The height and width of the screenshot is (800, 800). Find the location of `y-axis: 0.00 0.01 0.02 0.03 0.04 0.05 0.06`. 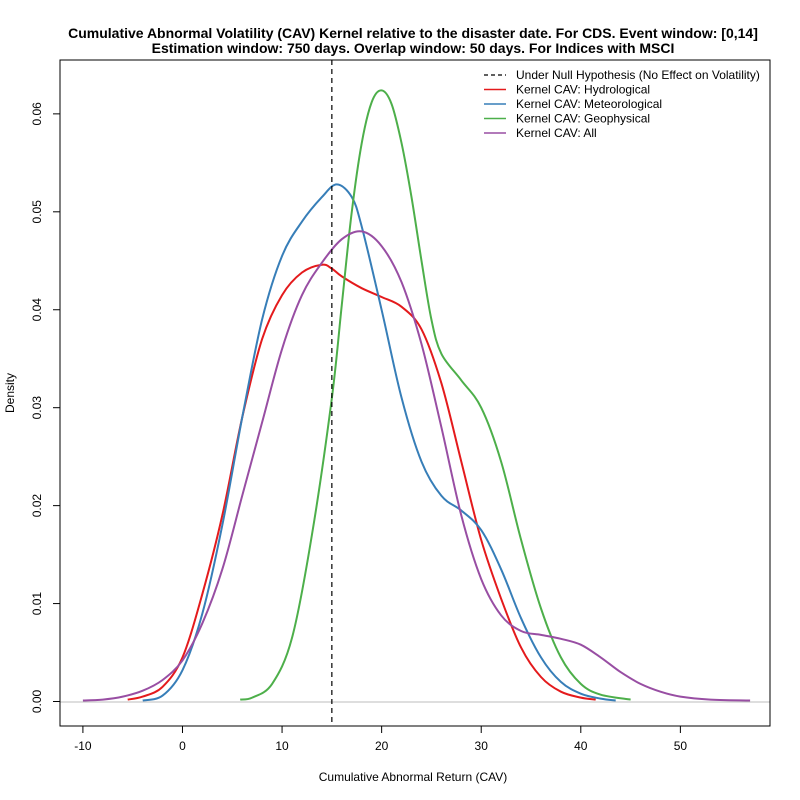

y-axis: 0.00 0.01 0.02 0.03 0.04 0.05 0.06 is located at coordinates (45, 408).